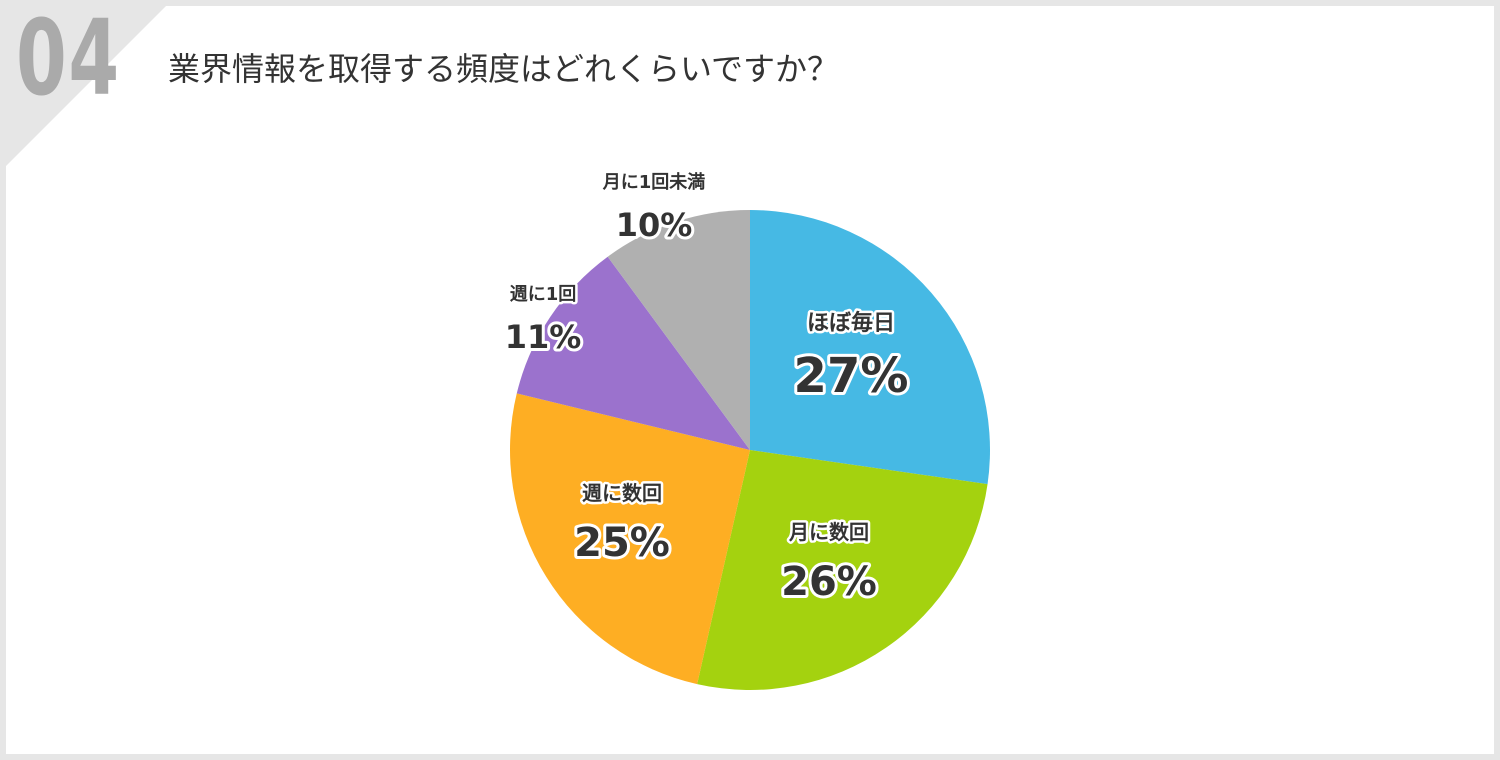 The width and height of the screenshot is (1500, 760). What do you see at coordinates (543, 294) in the screenshot?
I see `slice-category-label: 週に1回` at bounding box center [543, 294].